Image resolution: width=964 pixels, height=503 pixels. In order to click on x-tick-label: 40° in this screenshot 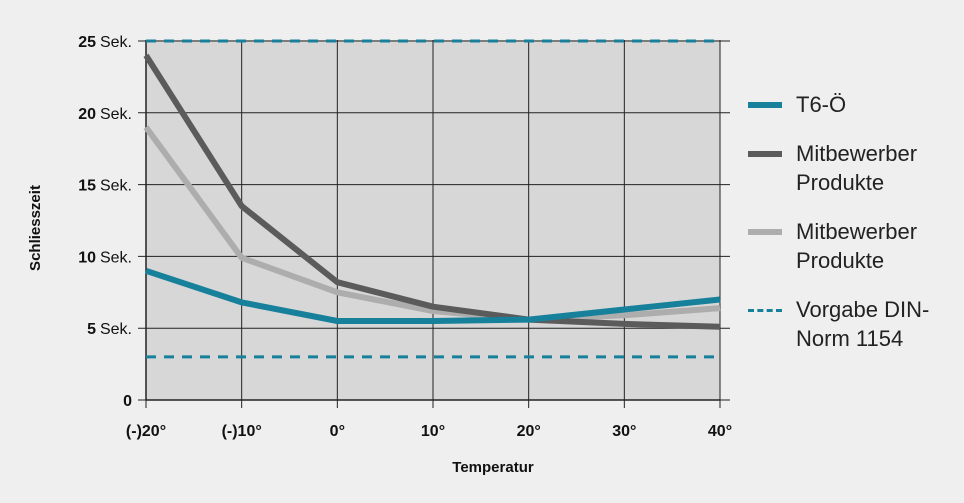, I will do `click(720, 431)`.